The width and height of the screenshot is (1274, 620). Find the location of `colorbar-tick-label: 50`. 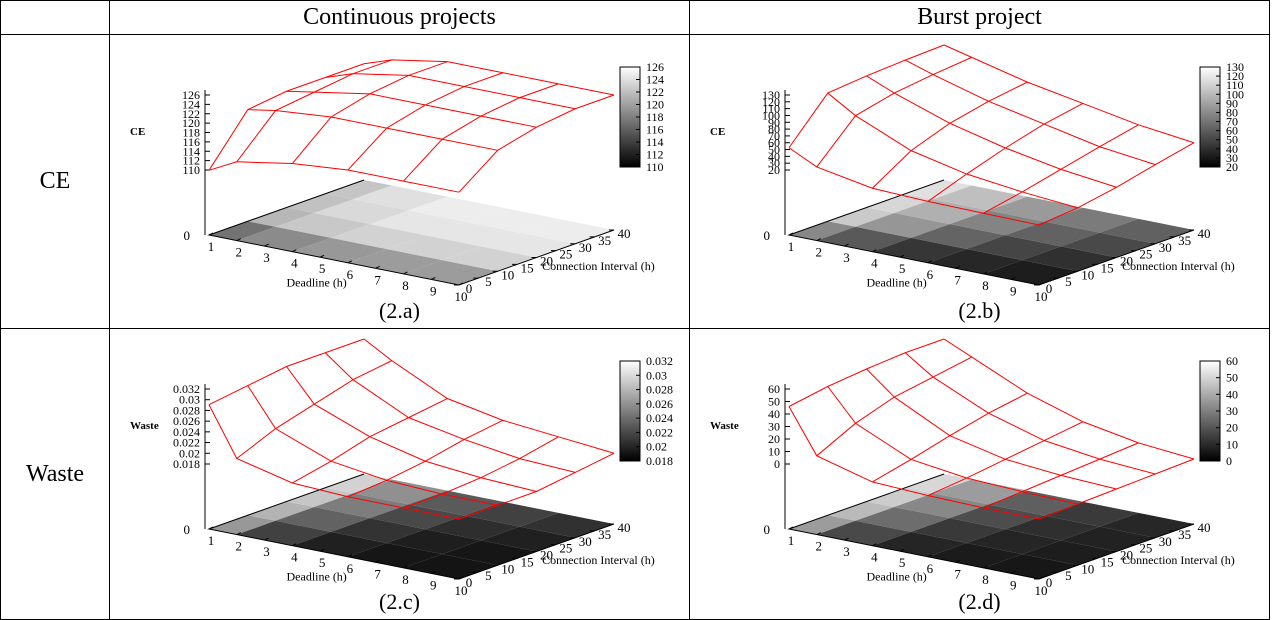

colorbar-tick-label: 50 is located at coordinates (1232, 378).